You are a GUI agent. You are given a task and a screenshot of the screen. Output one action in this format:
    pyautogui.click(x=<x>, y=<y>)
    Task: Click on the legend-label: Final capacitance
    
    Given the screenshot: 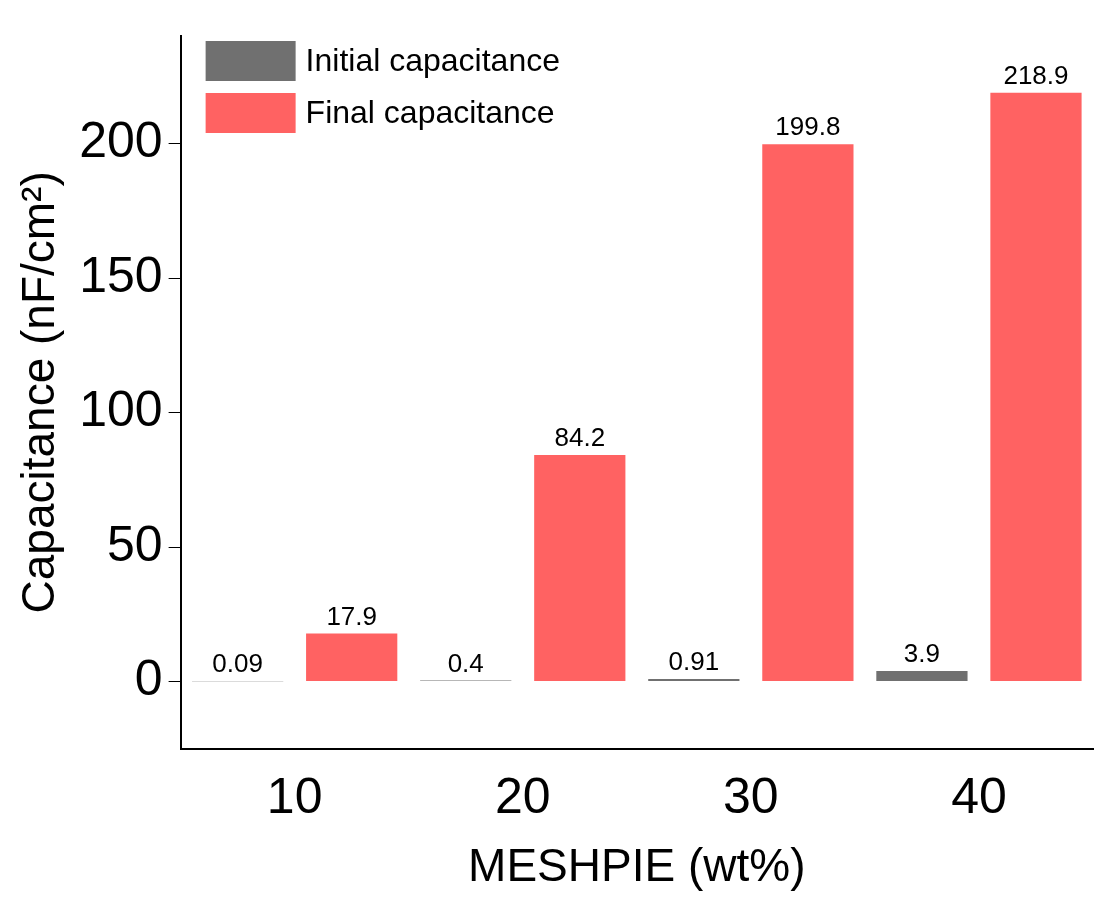 What is the action you would take?
    pyautogui.click(x=430, y=111)
    